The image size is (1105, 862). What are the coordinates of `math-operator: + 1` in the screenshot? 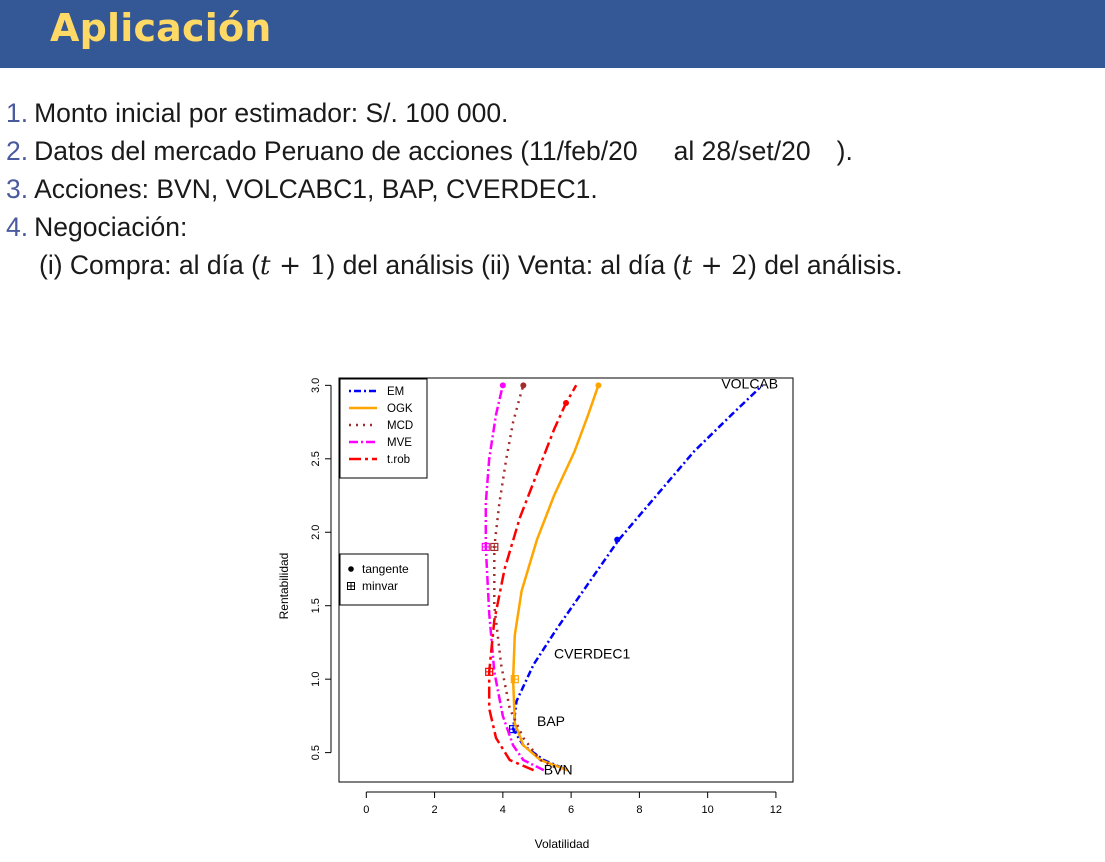 It's located at (298, 265).